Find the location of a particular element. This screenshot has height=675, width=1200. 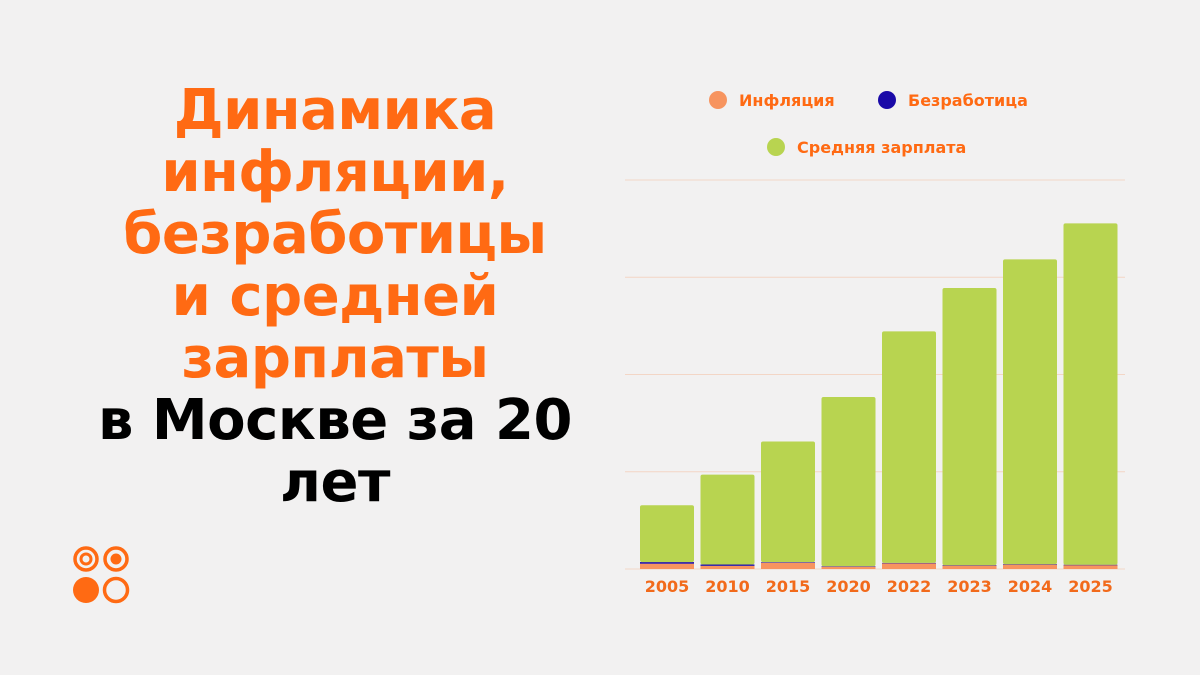

legend-label: Безработица is located at coordinates (968, 100).